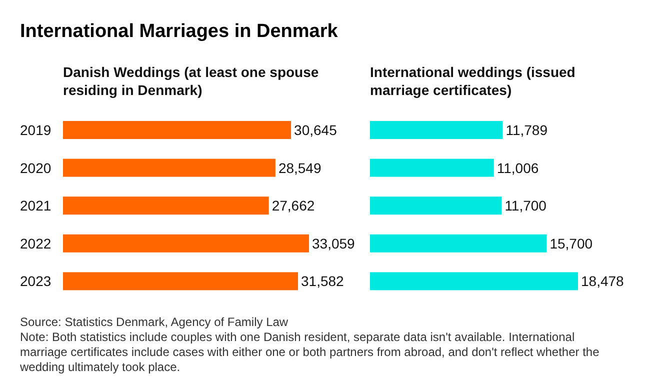 This screenshot has height=388, width=648. Describe the element at coordinates (527, 130) in the screenshot. I see `data-label: 11,789` at that location.